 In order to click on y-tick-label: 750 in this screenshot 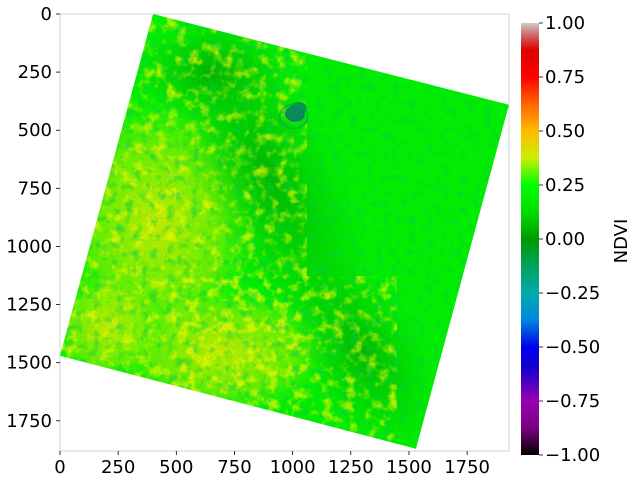, I will do `click(35, 188)`.